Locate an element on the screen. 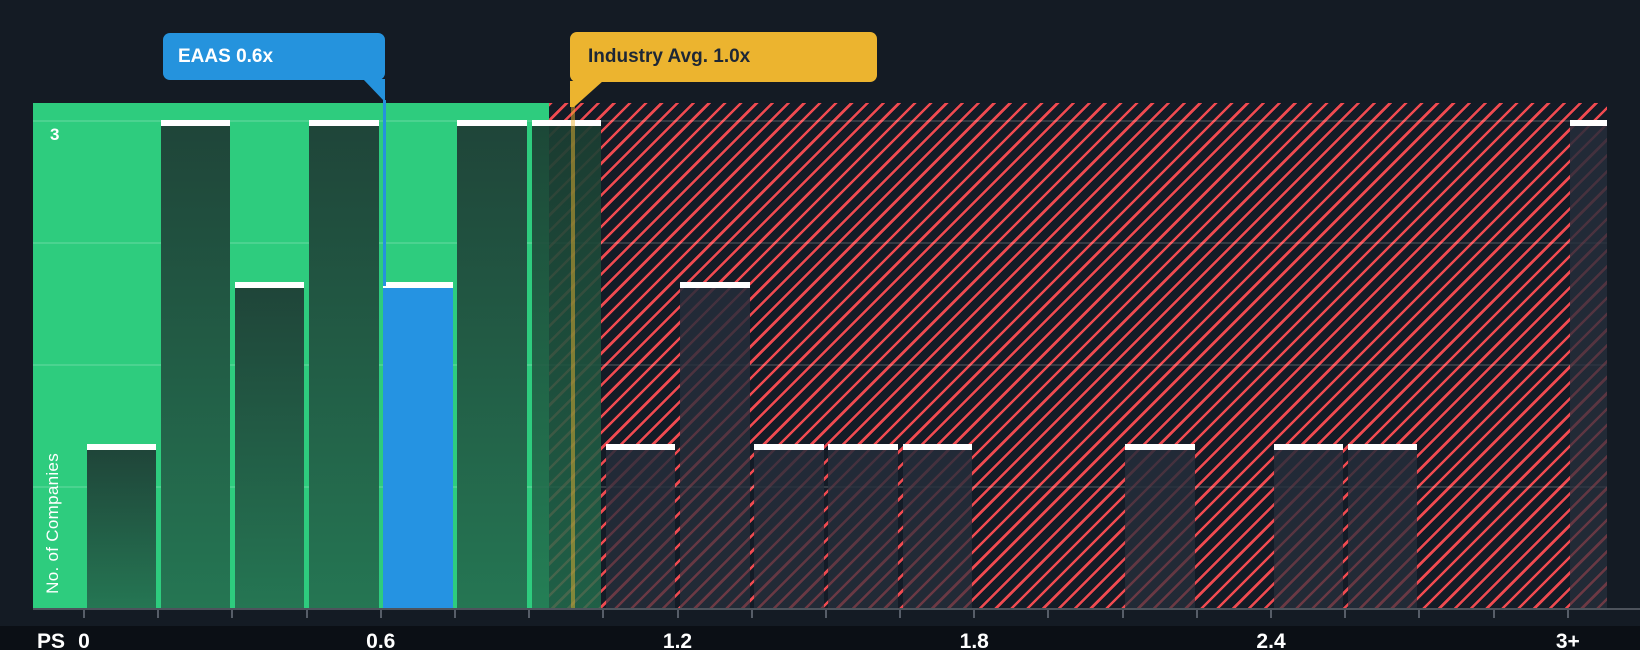  histogram-bar-0.75-0.9 is located at coordinates (492, 364).